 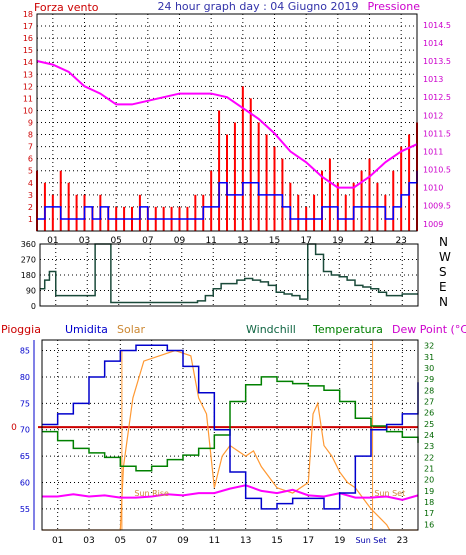 What do you see at coordinates (230, 424) in the screenshot?
I see `temperature-line` at bounding box center [230, 424].